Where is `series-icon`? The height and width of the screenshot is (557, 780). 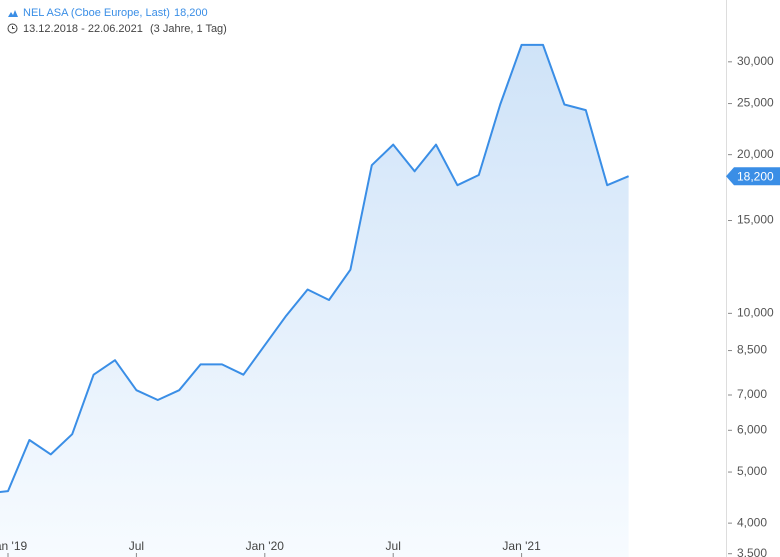 series-icon is located at coordinates (13, 13).